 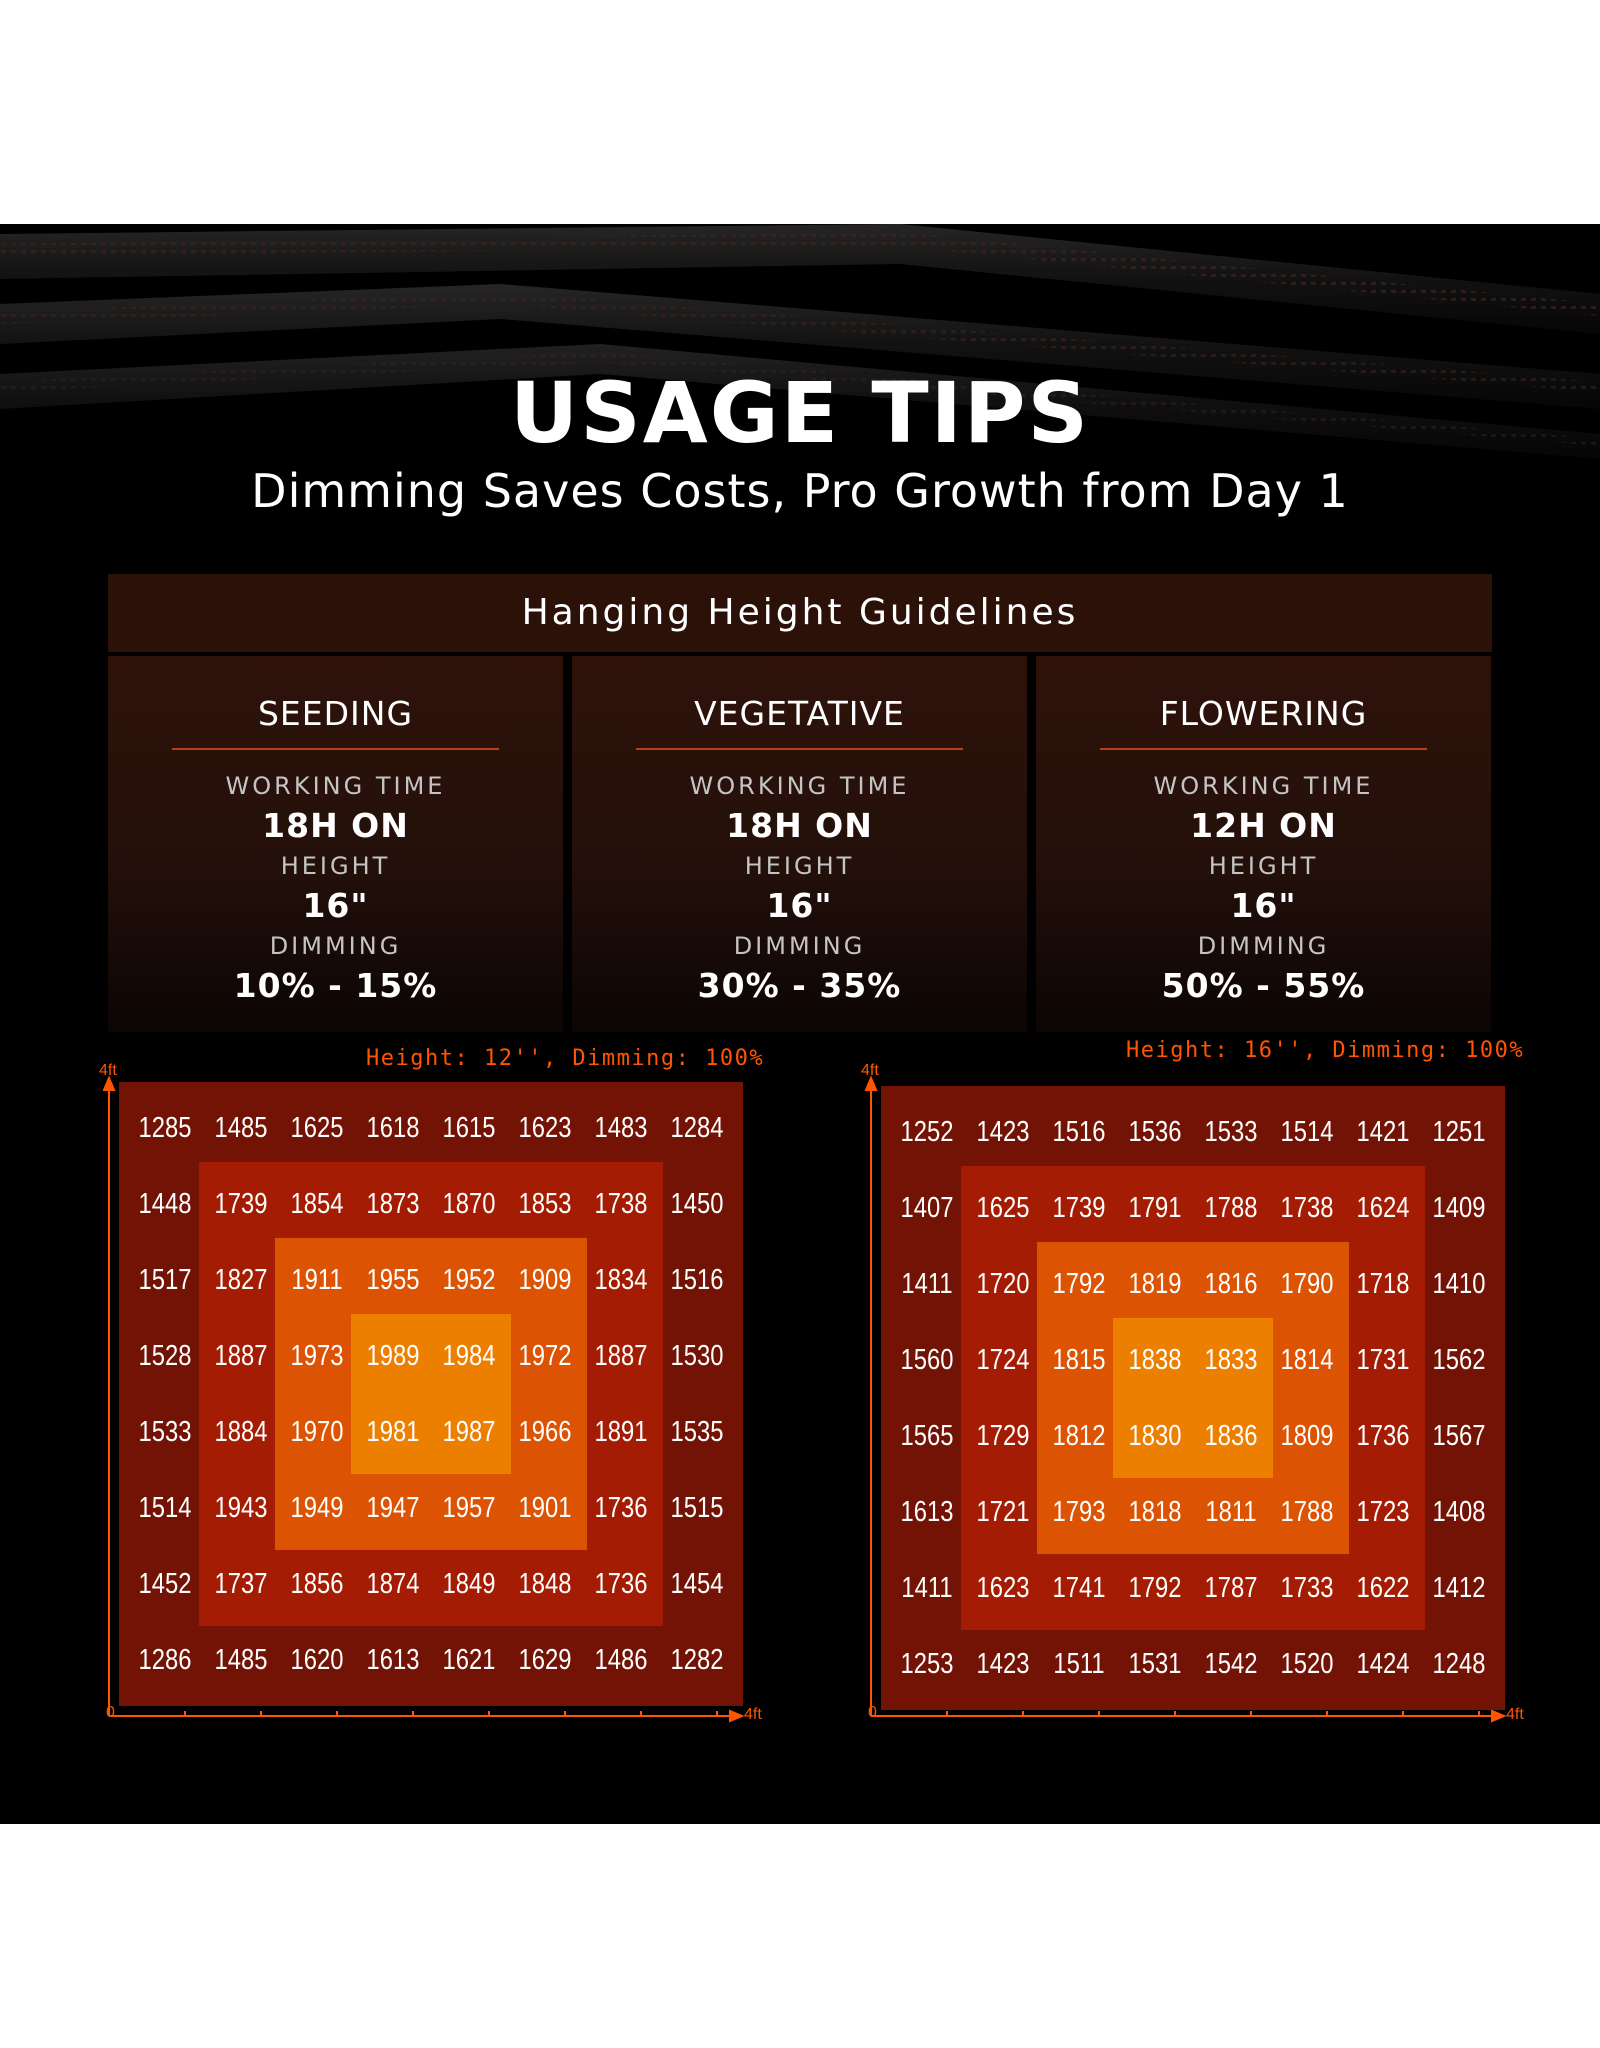 What do you see at coordinates (799, 713) in the screenshot?
I see `stage-name: VEGETATIVE` at bounding box center [799, 713].